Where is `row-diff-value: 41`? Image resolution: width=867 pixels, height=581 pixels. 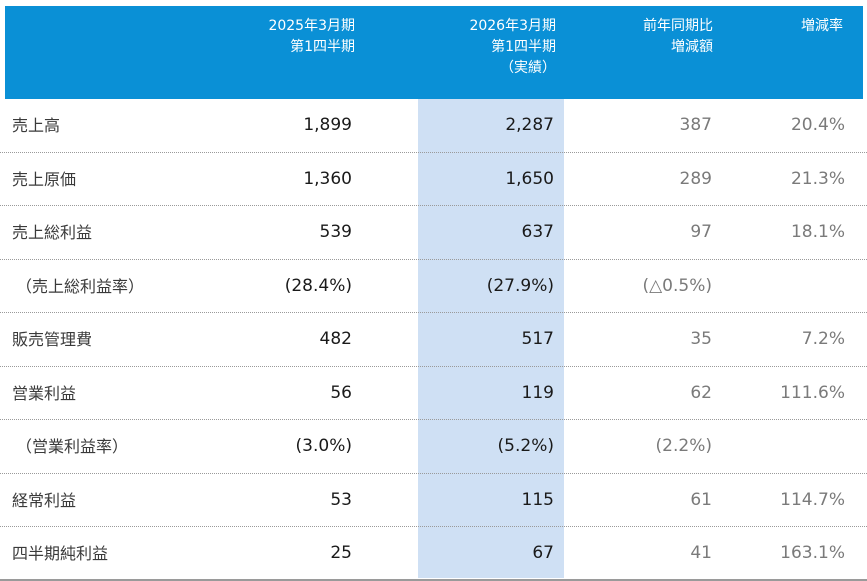
row-diff-value: 41 is located at coordinates (701, 553).